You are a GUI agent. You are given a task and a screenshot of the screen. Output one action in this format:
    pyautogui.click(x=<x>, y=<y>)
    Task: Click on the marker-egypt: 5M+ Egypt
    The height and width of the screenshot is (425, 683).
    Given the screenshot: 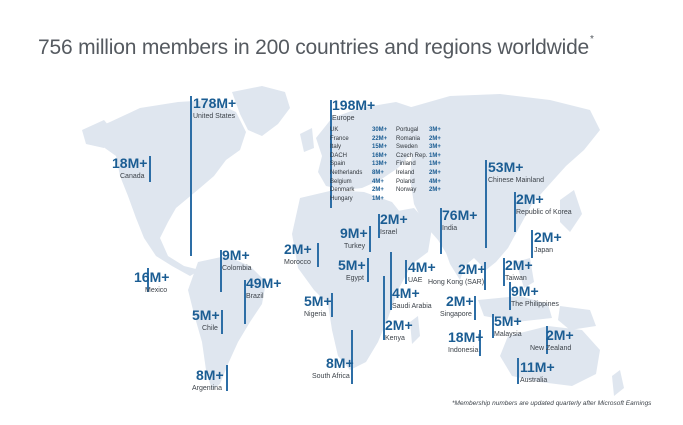 What is the action you would take?
    pyautogui.click(x=352, y=270)
    